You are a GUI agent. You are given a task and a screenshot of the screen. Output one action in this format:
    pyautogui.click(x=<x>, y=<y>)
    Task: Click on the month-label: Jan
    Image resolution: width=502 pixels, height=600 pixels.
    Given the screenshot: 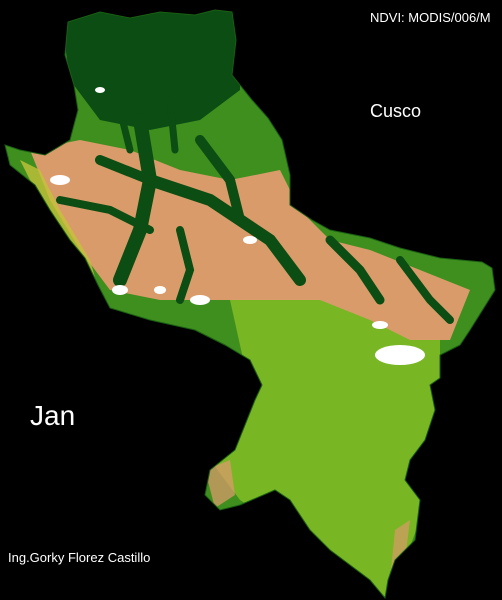 What is the action you would take?
    pyautogui.click(x=53, y=415)
    